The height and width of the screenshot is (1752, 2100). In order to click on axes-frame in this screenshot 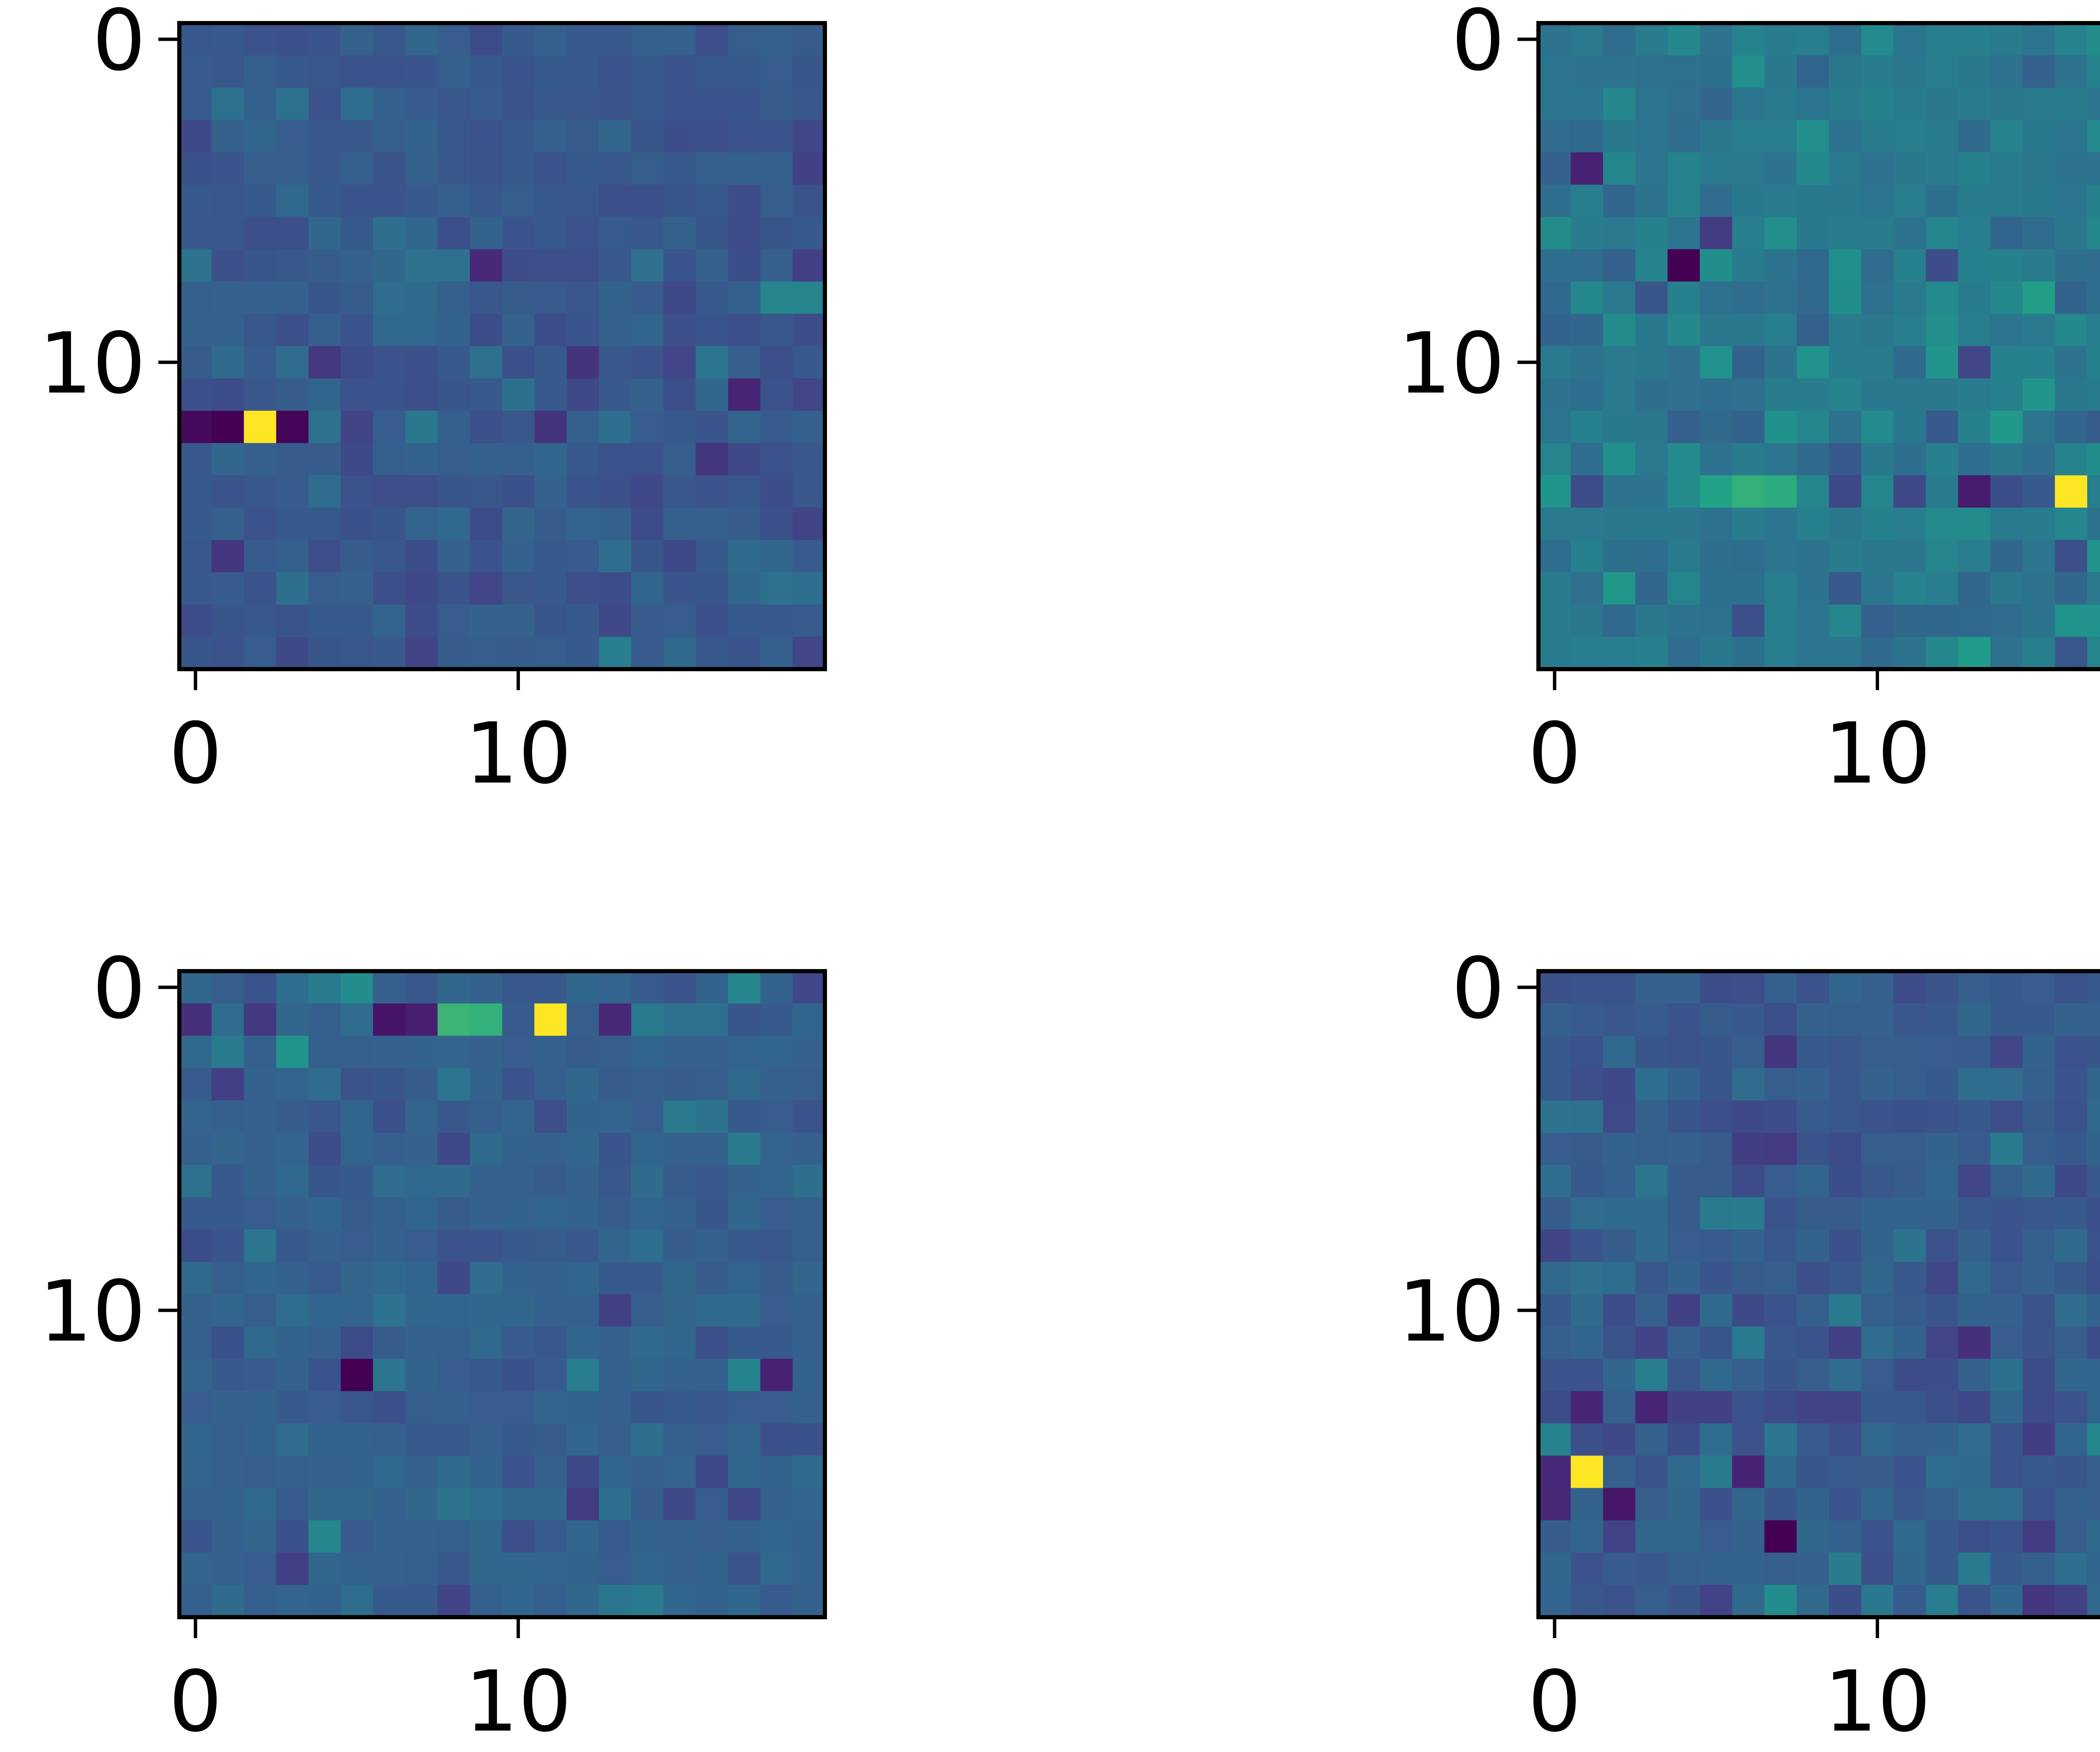, I will do `click(502, 346)`.